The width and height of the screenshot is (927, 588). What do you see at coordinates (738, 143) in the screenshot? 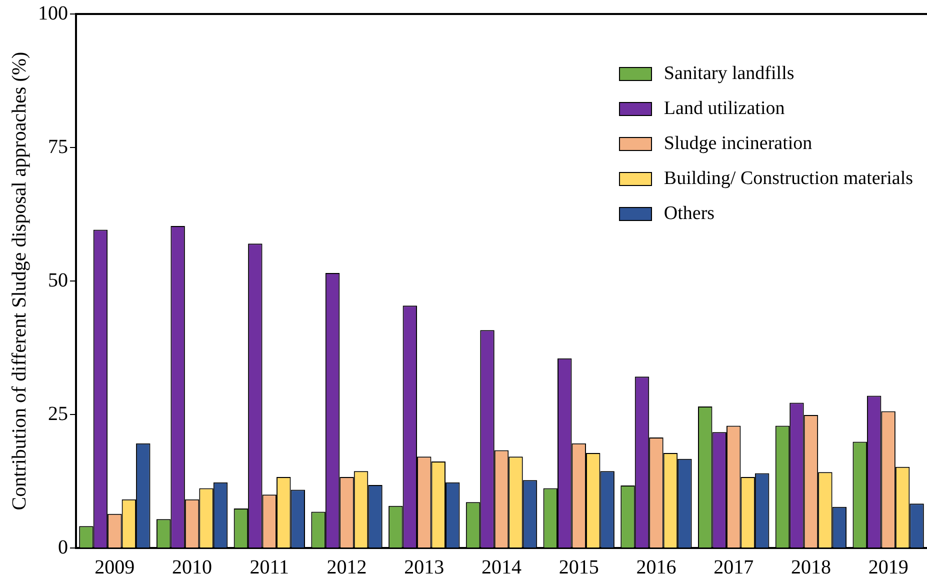
I see `legend-label: Sludge incineration` at bounding box center [738, 143].